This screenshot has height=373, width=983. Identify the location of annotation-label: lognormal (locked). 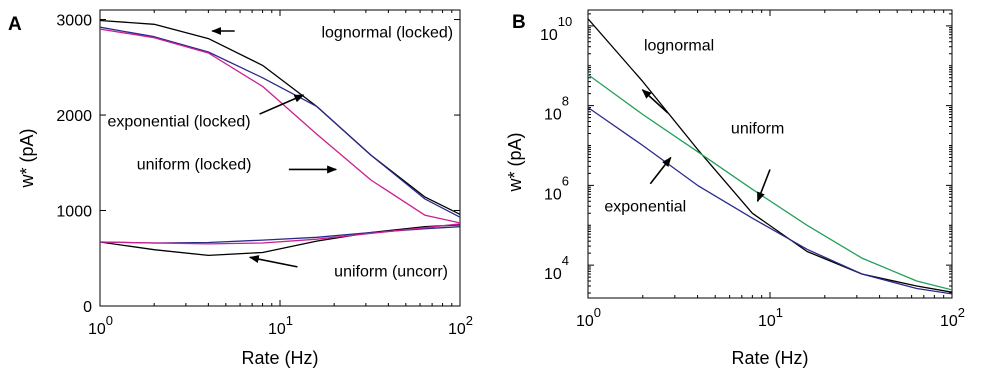
(387, 33).